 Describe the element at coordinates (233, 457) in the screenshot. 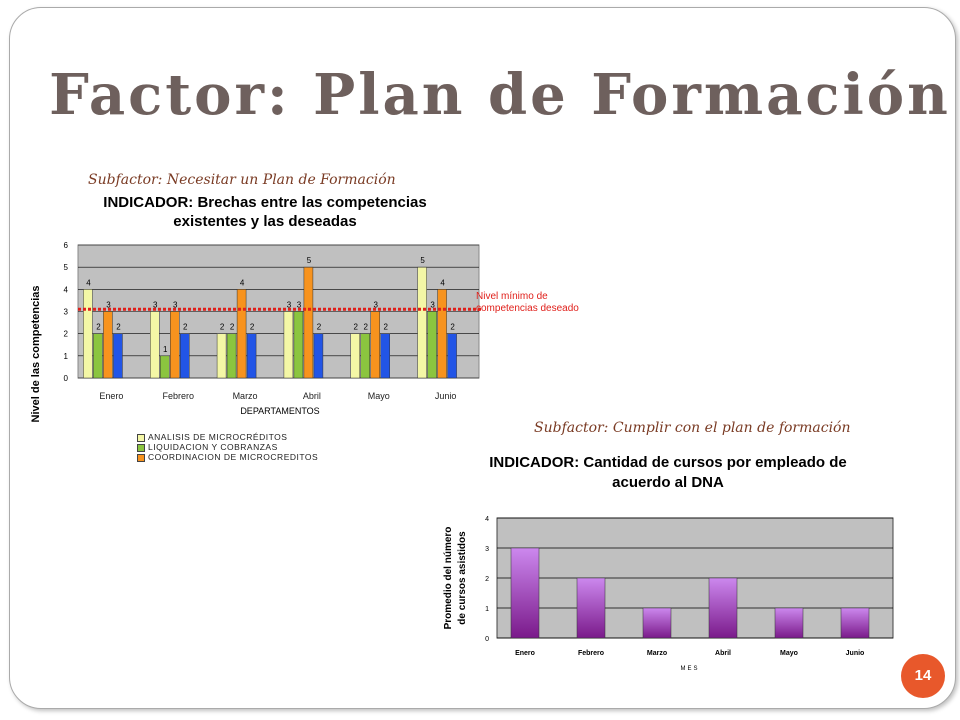

I see `legend-label-3: COORDINACION DE MICROCREDITOS` at that location.